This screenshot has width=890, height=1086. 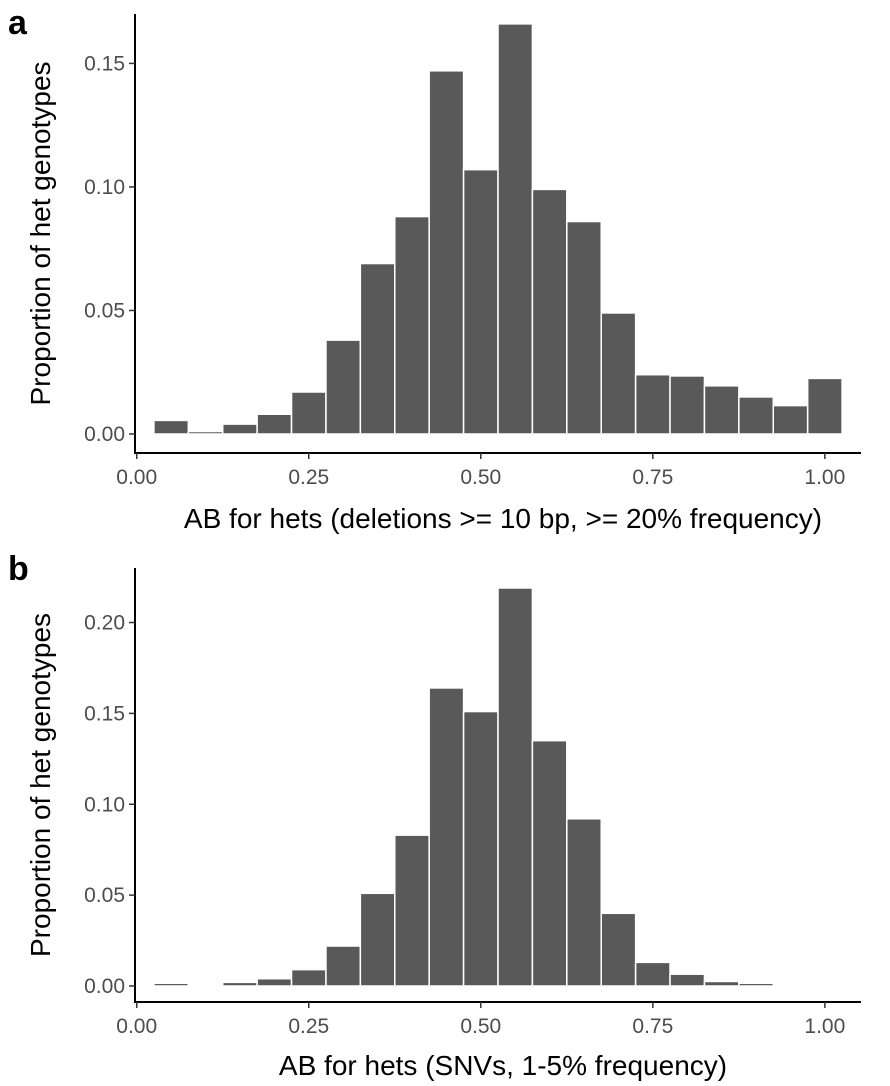 What do you see at coordinates (503, 1065) in the screenshot?
I see `panel-b-x-axis-title: AB for hets (SNVs, 1-5% frequency)` at bounding box center [503, 1065].